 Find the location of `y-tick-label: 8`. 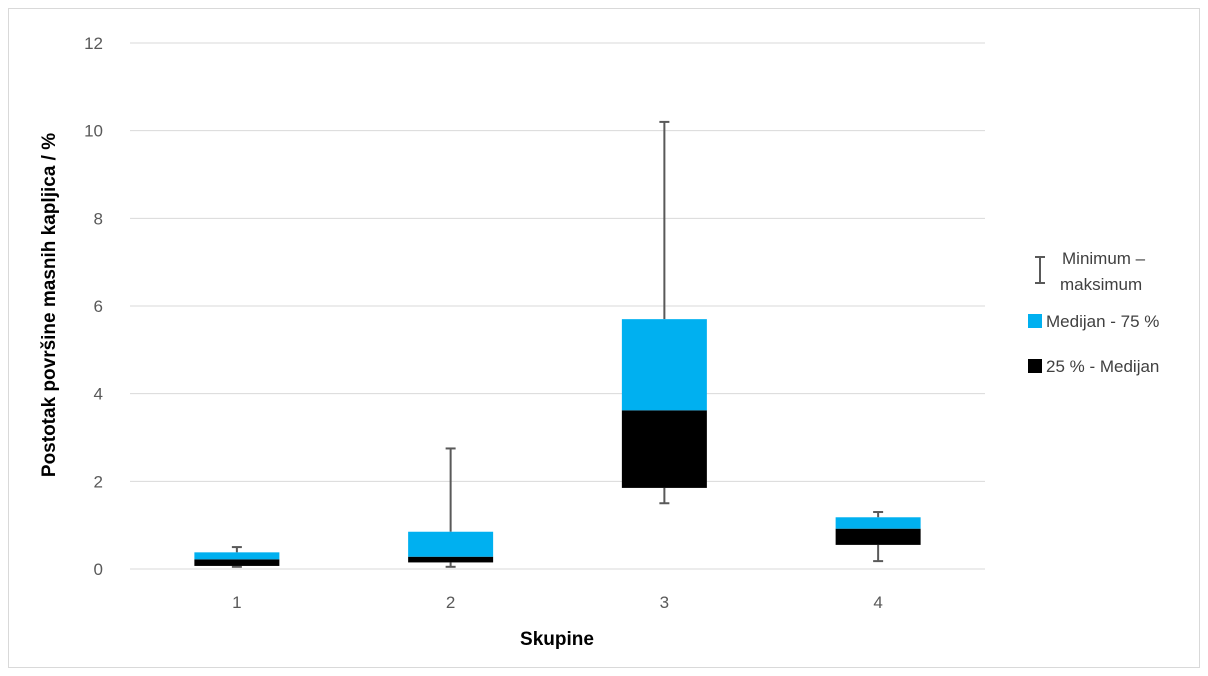

y-tick-label: 8 is located at coordinates (98, 218).